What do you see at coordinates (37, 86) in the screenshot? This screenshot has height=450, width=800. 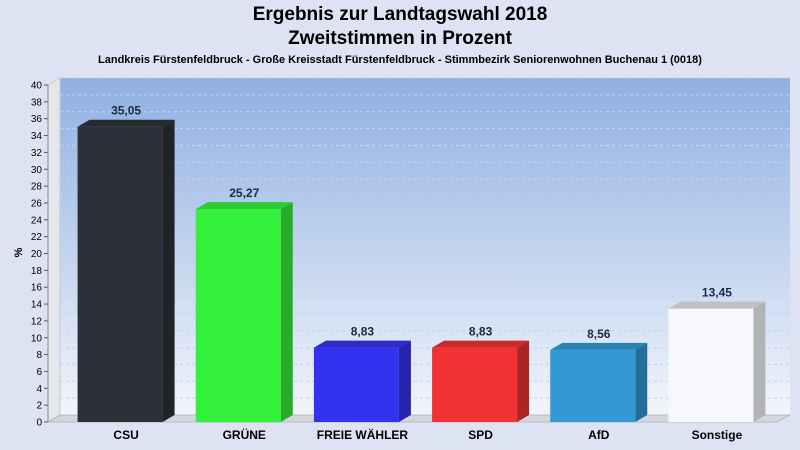 I see `y-tick-label: 40` at bounding box center [37, 86].